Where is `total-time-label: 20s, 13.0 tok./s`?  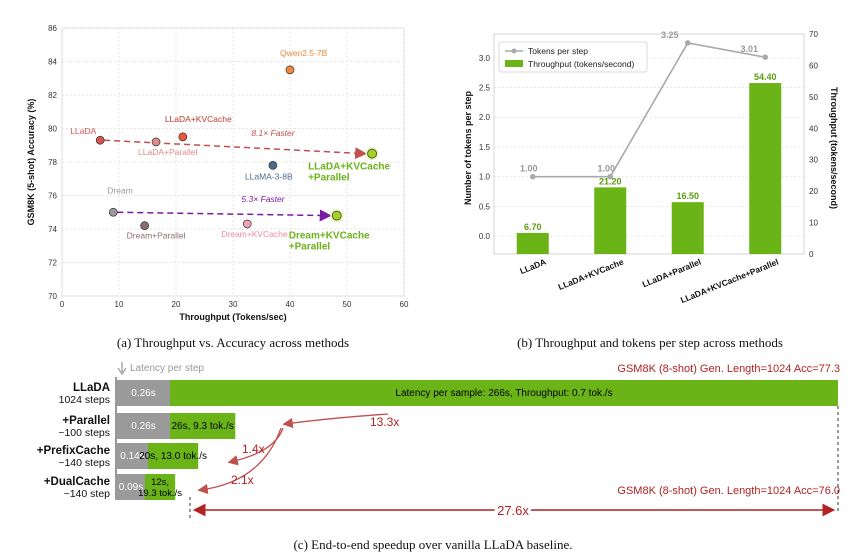
total-time-label: 20s, 13.0 tok./s is located at coordinates (173, 456).